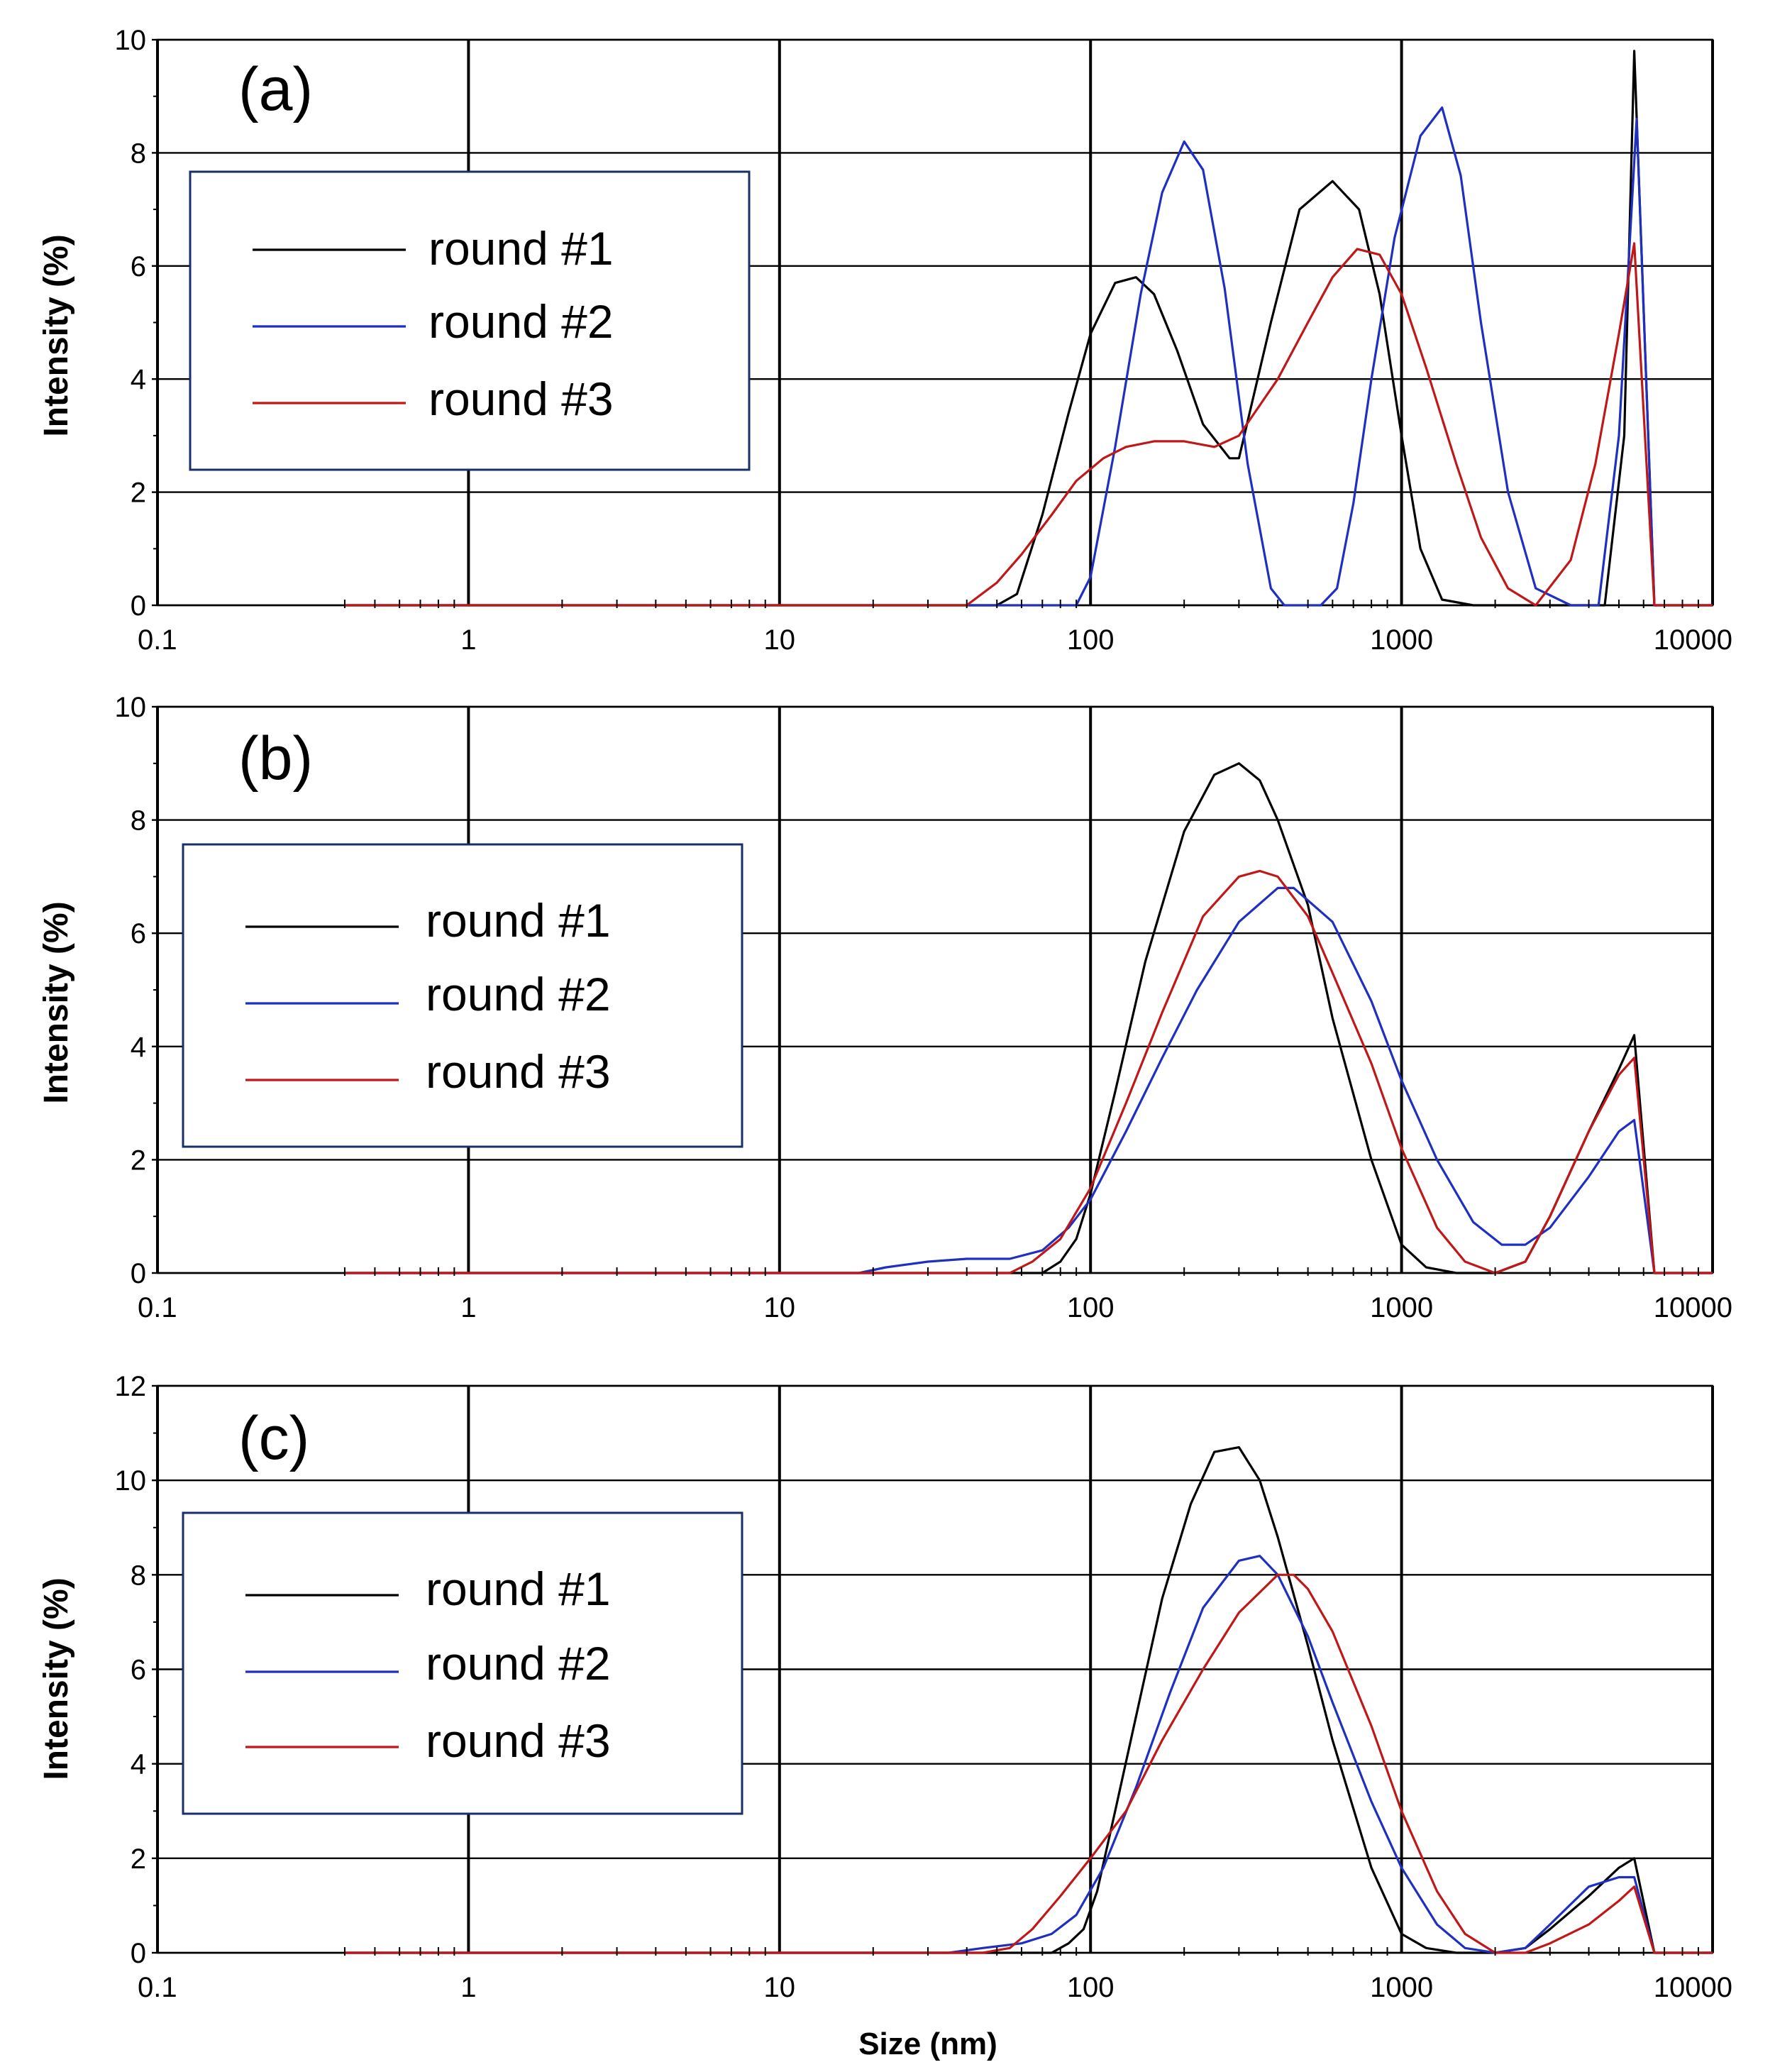  What do you see at coordinates (131, 1481) in the screenshot?
I see `panel-c-ytick-label: 10` at bounding box center [131, 1481].